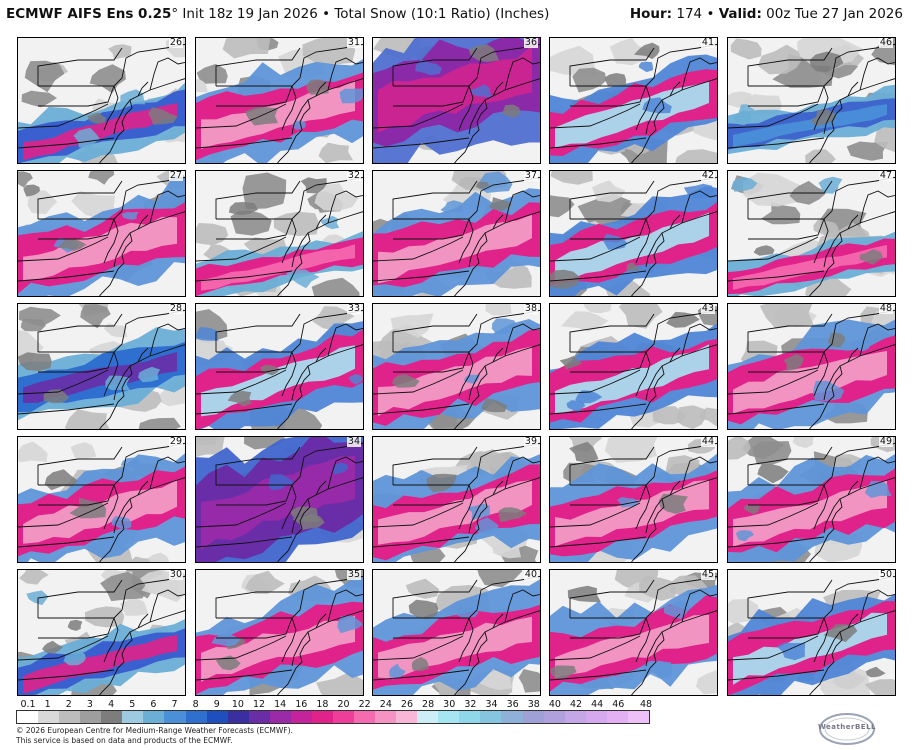 This screenshot has height=750, width=913. Describe the element at coordinates (175, 574) in the screenshot. I see `member-number-label: 30` at that location.